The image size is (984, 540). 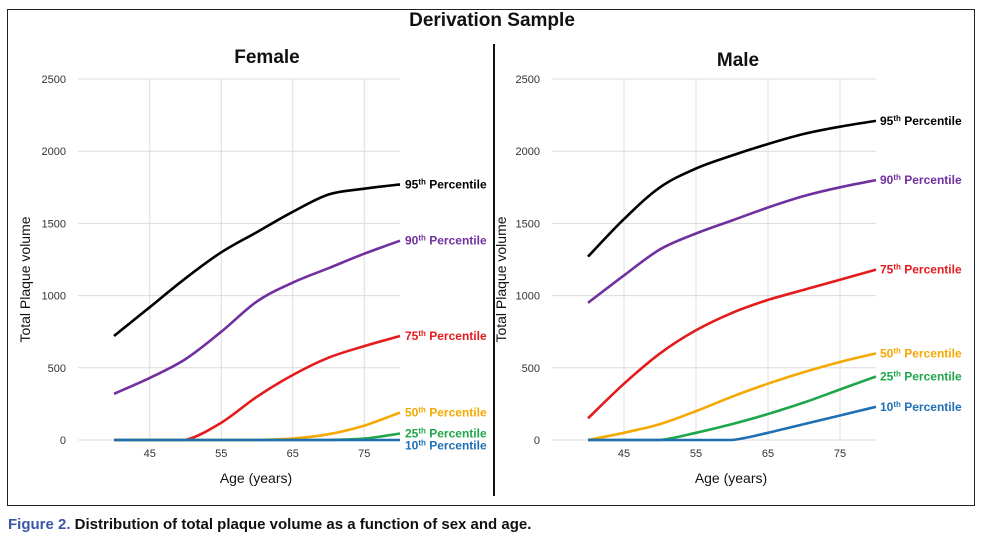 What do you see at coordinates (39, 524) in the screenshot?
I see `caption-label: Figure 2.` at bounding box center [39, 524].